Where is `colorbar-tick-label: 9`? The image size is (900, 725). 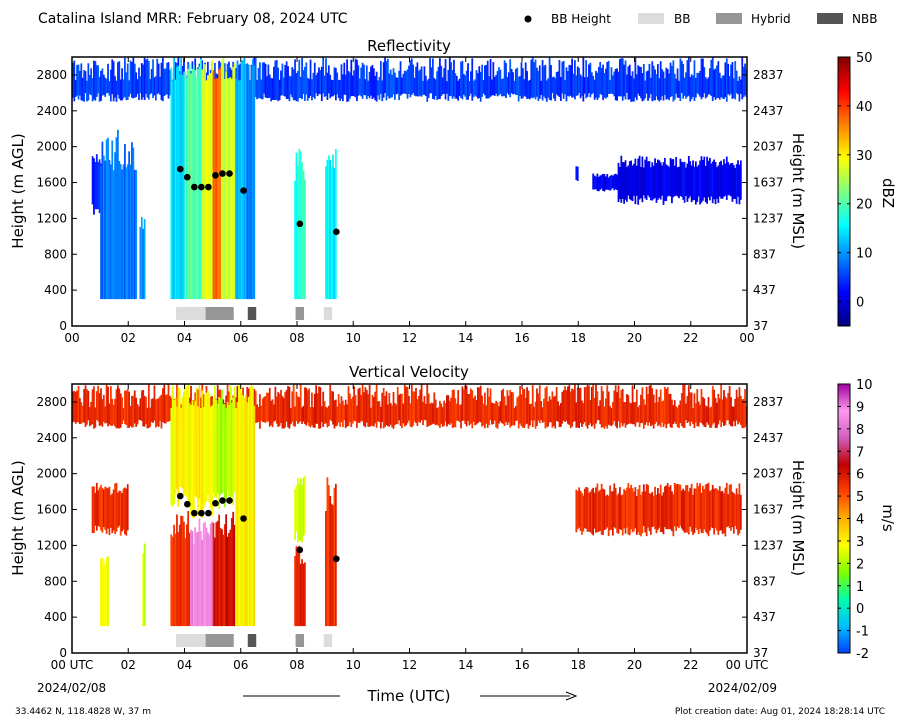 colorbar-tick-label: 9 is located at coordinates (860, 407).